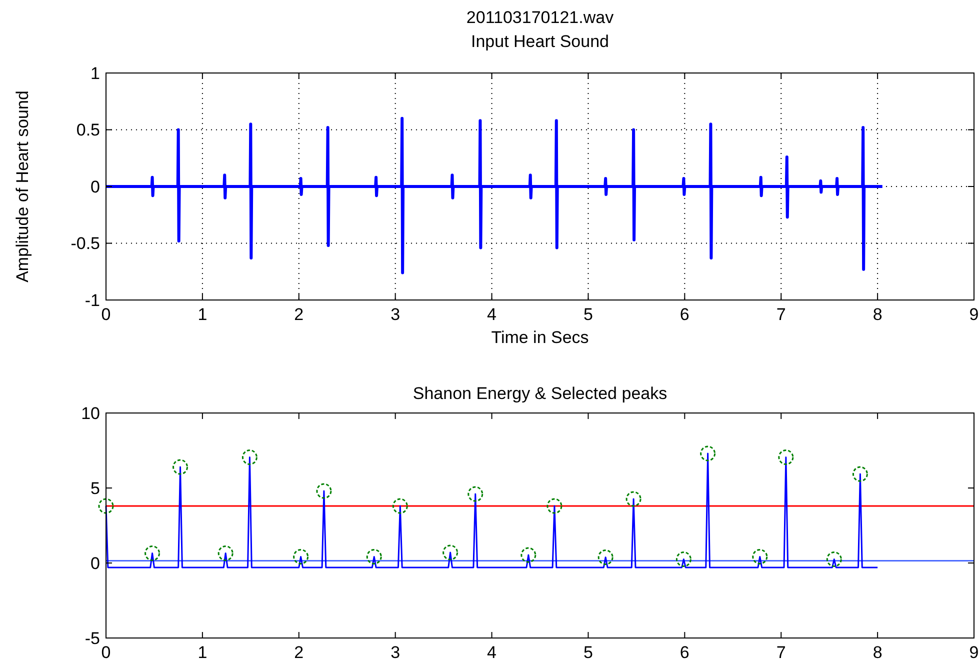  I want to click on y-tick-label: -0.5, so click(85, 244).